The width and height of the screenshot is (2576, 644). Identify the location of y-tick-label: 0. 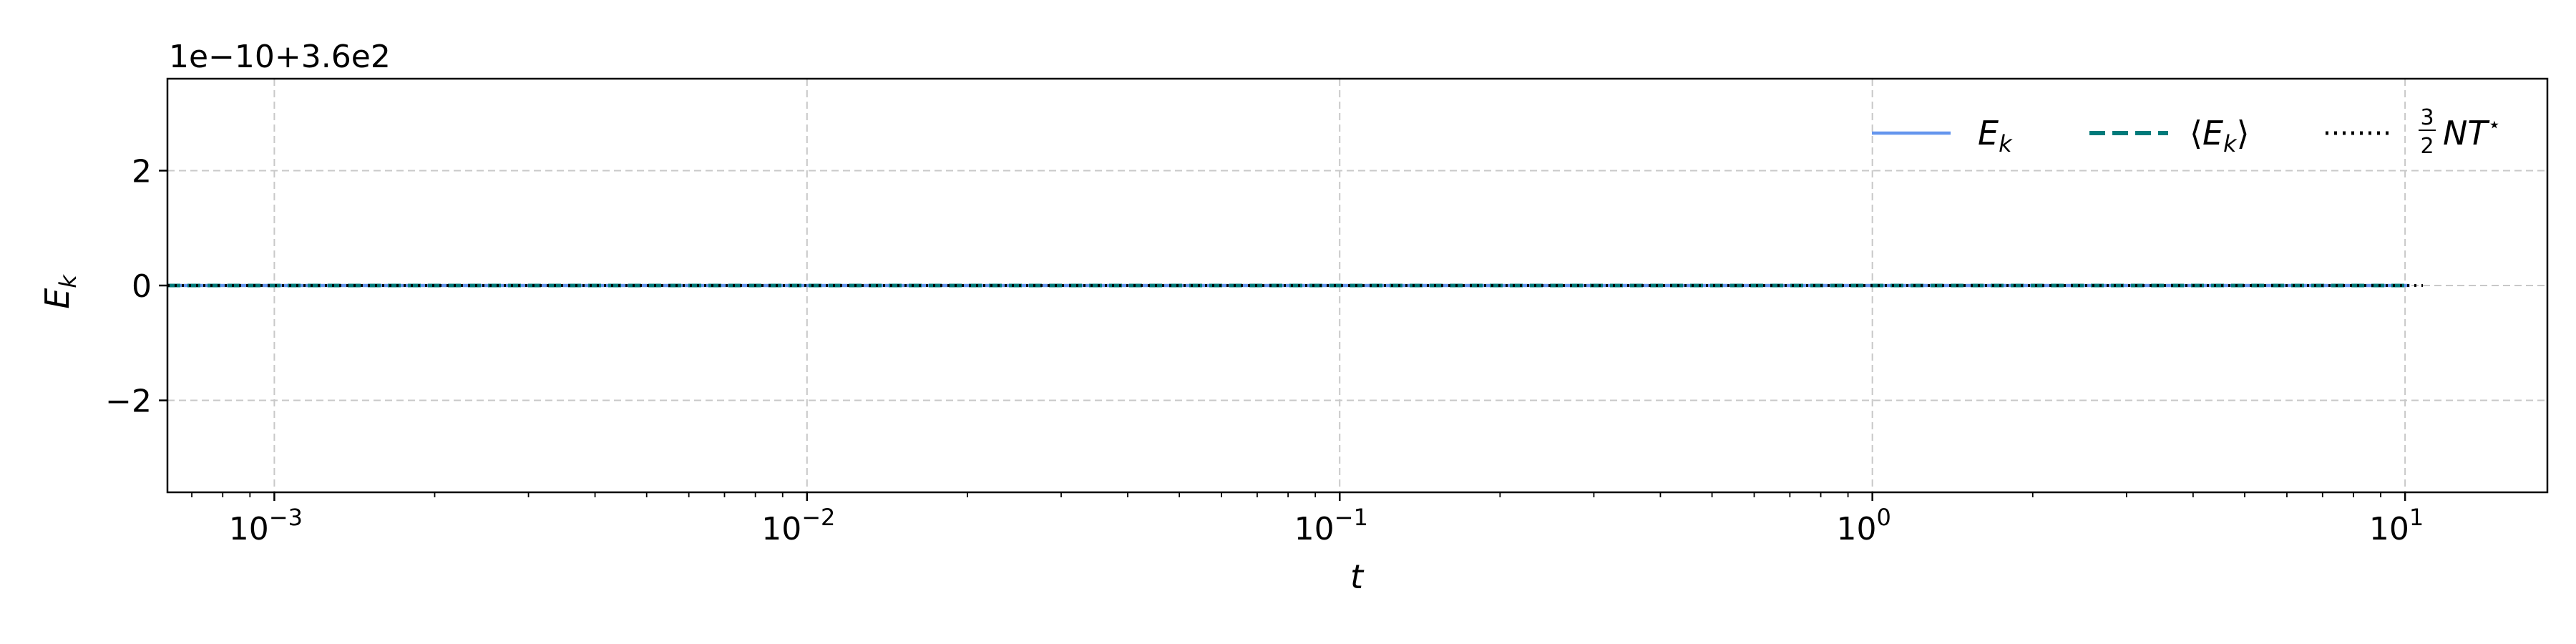
(142, 286).